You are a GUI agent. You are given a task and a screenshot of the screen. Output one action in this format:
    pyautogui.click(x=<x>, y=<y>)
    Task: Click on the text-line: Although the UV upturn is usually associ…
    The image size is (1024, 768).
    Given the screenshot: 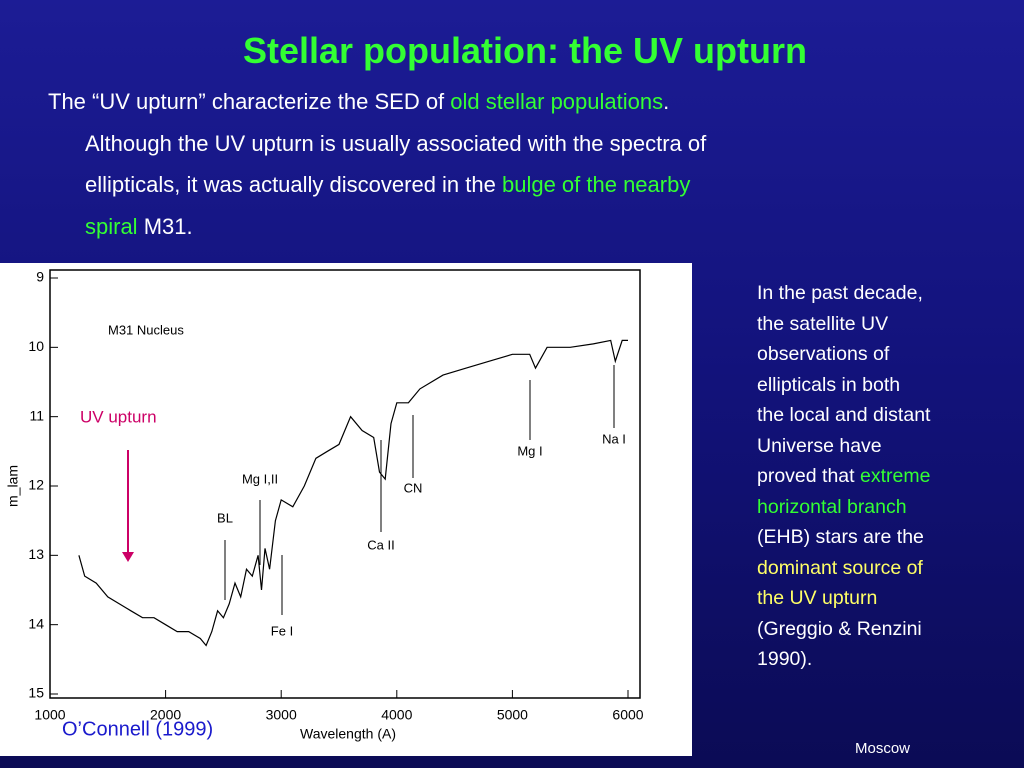 What is the action you would take?
    pyautogui.click(x=395, y=144)
    